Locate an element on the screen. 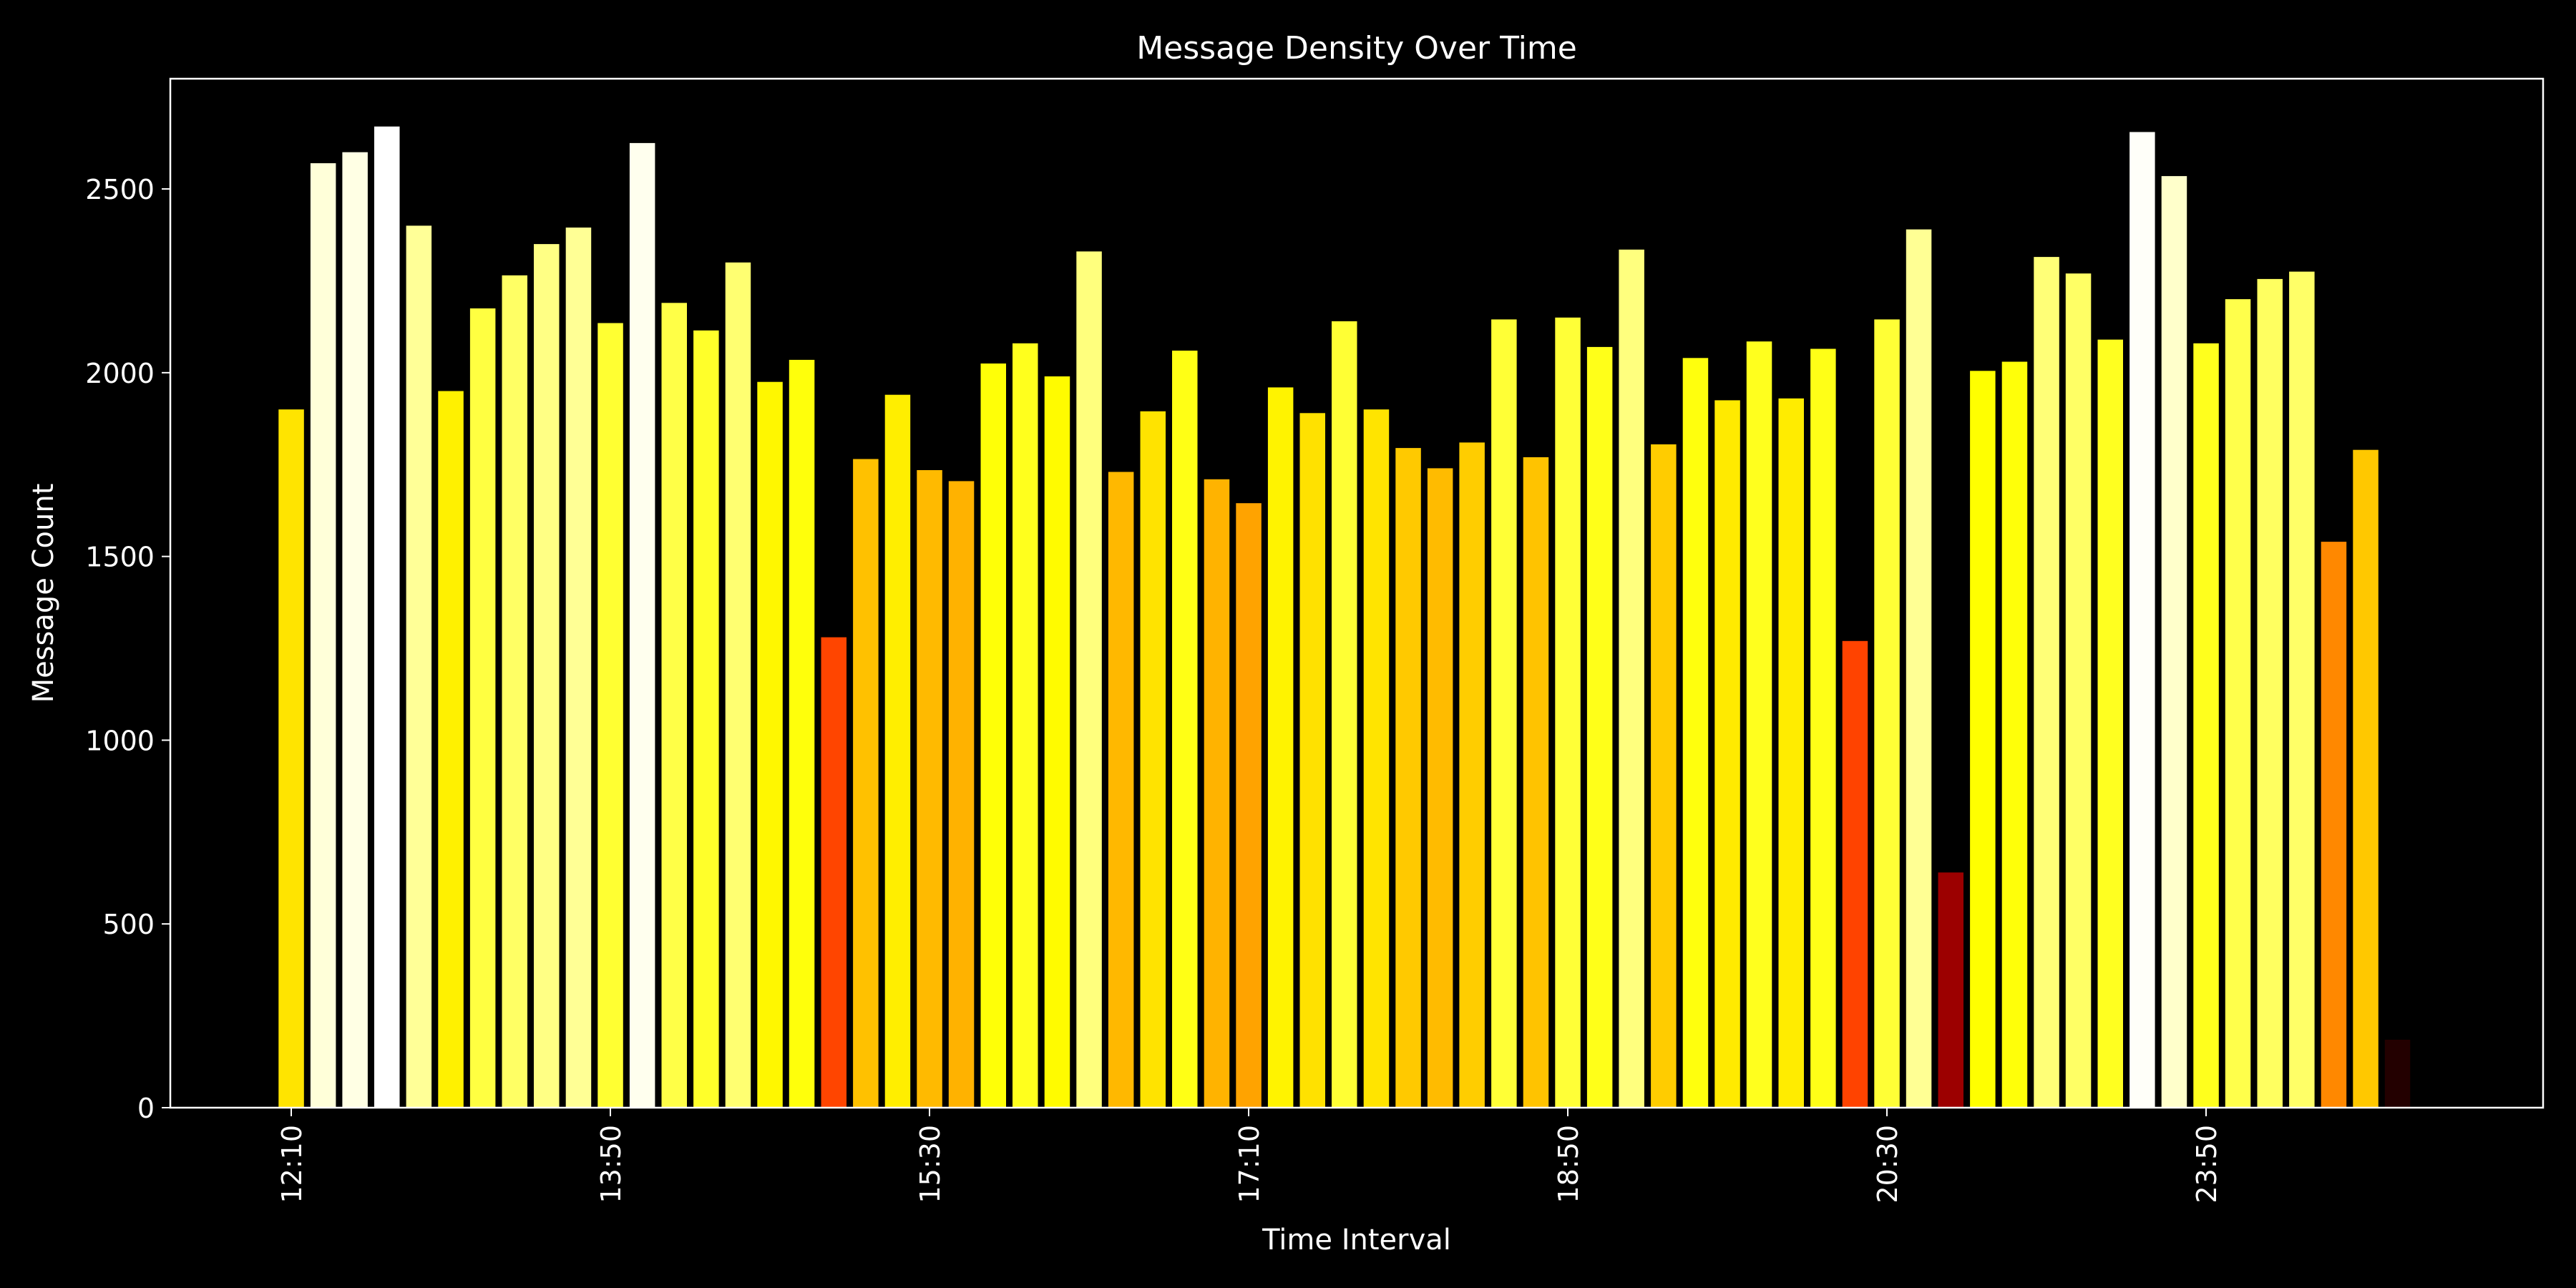 This screenshot has height=1288, width=2576. x-tick-label: 12:10 is located at coordinates (292, 1164).